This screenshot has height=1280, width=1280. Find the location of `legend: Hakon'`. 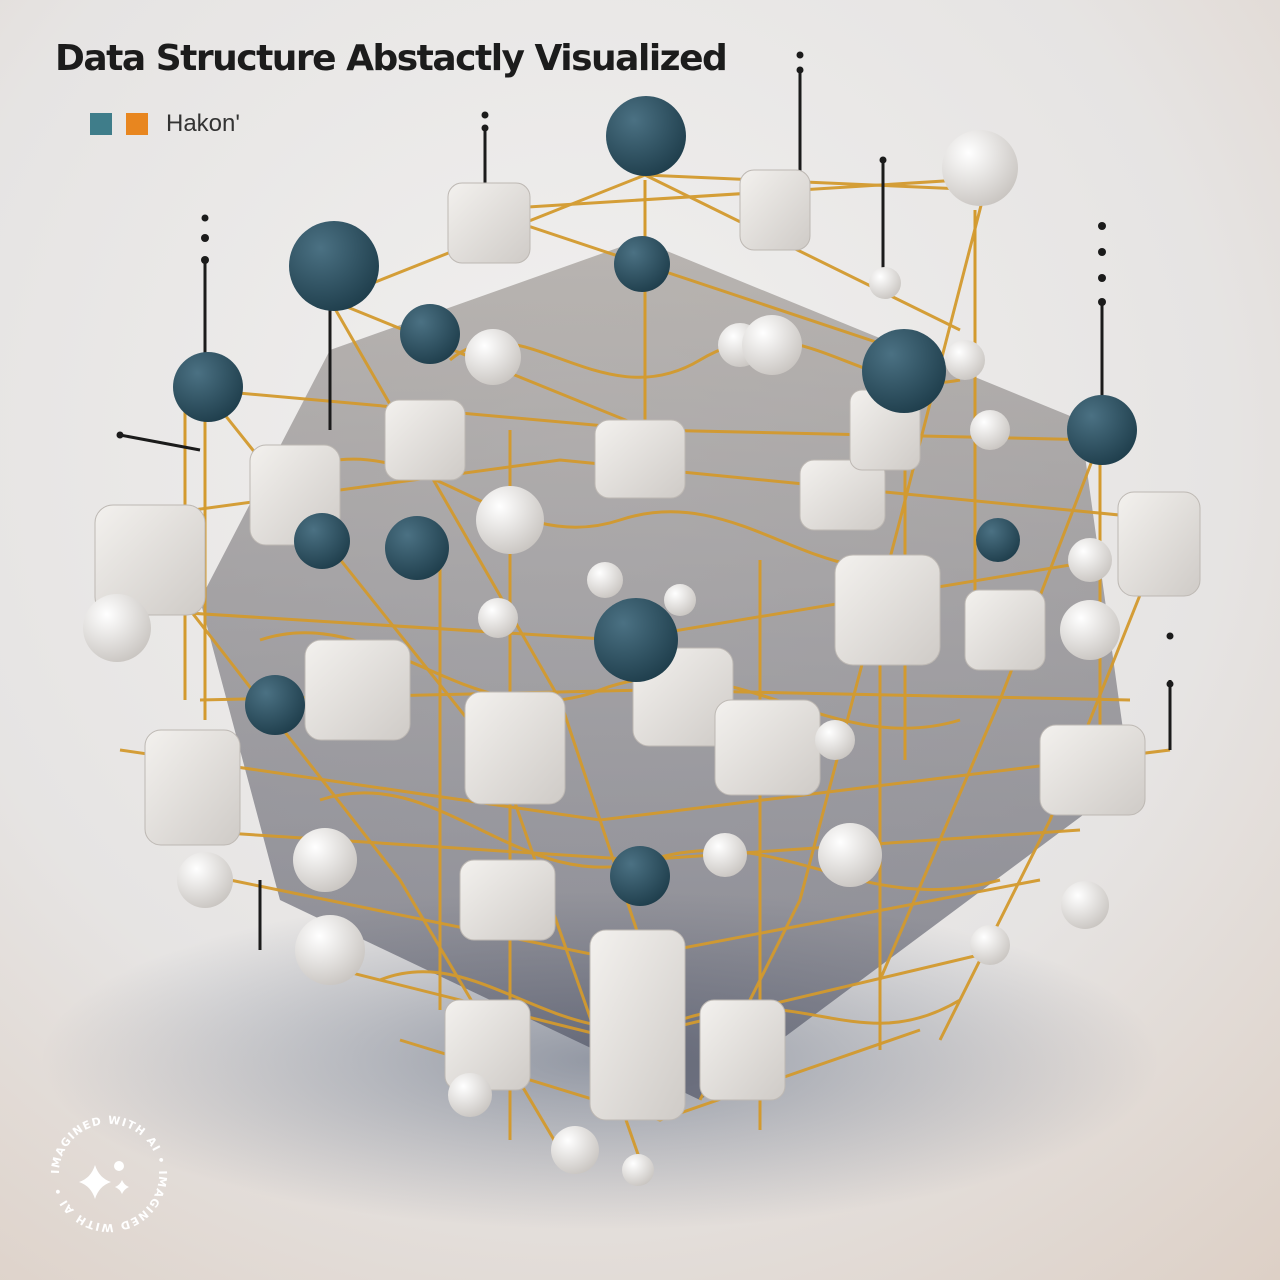

legend: Hakon' is located at coordinates (165, 124).